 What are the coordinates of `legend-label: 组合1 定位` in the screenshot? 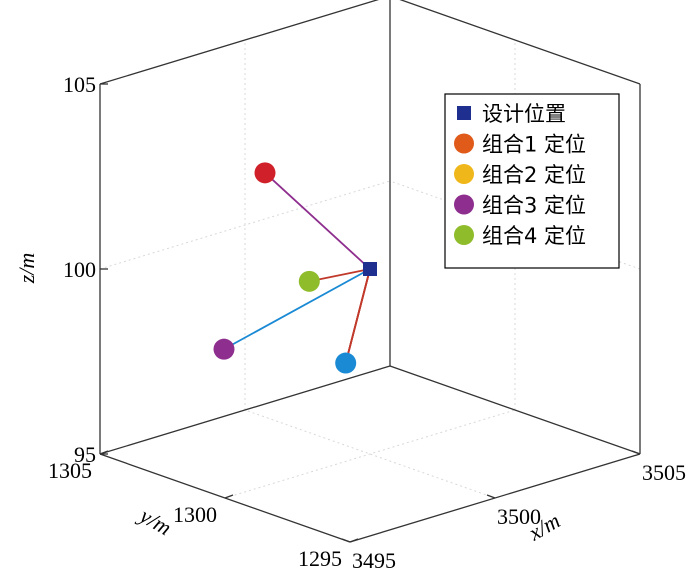 It's located at (534, 145).